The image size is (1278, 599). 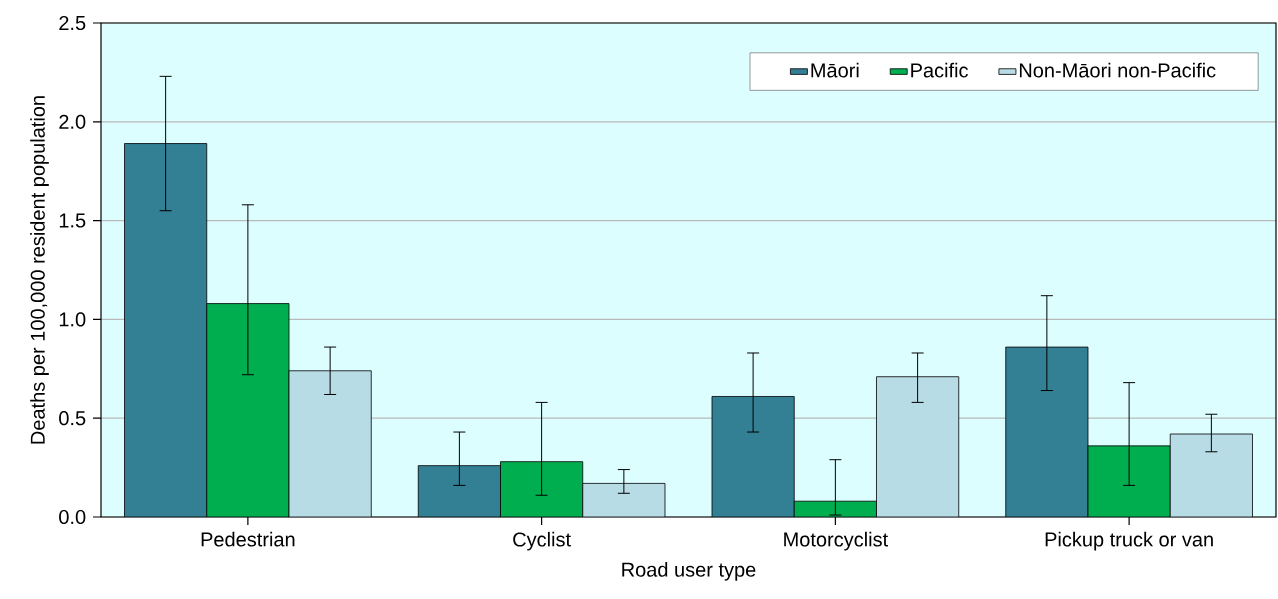 What do you see at coordinates (835, 70) in the screenshot?
I see `legend-label: Māori` at bounding box center [835, 70].